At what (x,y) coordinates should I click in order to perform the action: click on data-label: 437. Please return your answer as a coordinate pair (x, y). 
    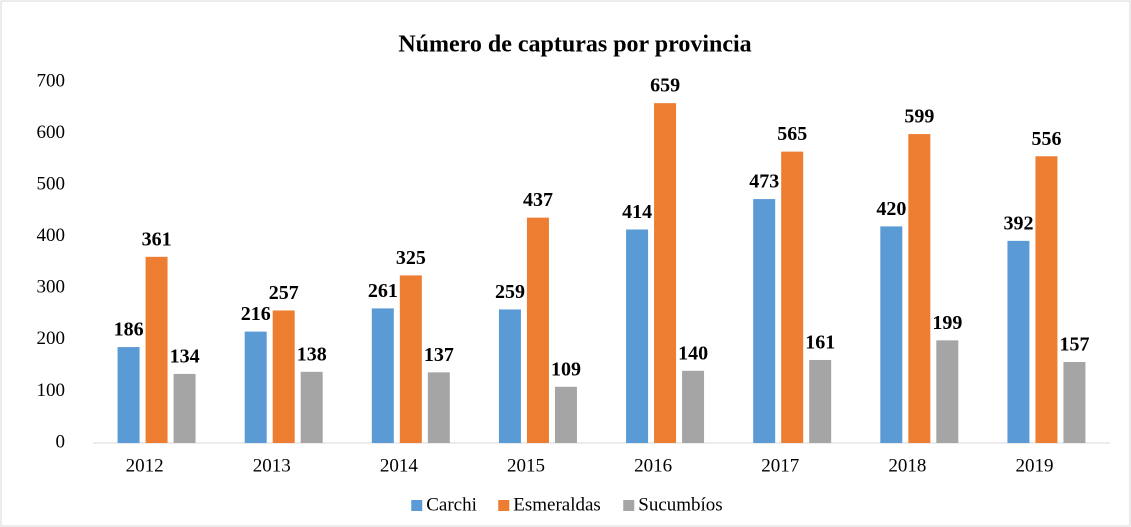
    Looking at the image, I should click on (538, 200).